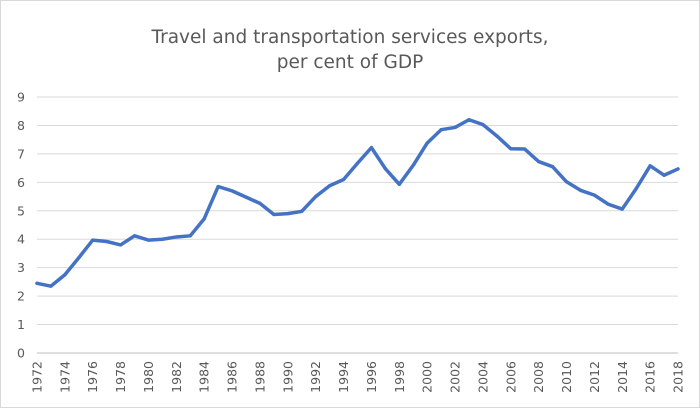  What do you see at coordinates (21, 324) in the screenshot?
I see `y-tick-label-1: 1` at bounding box center [21, 324].